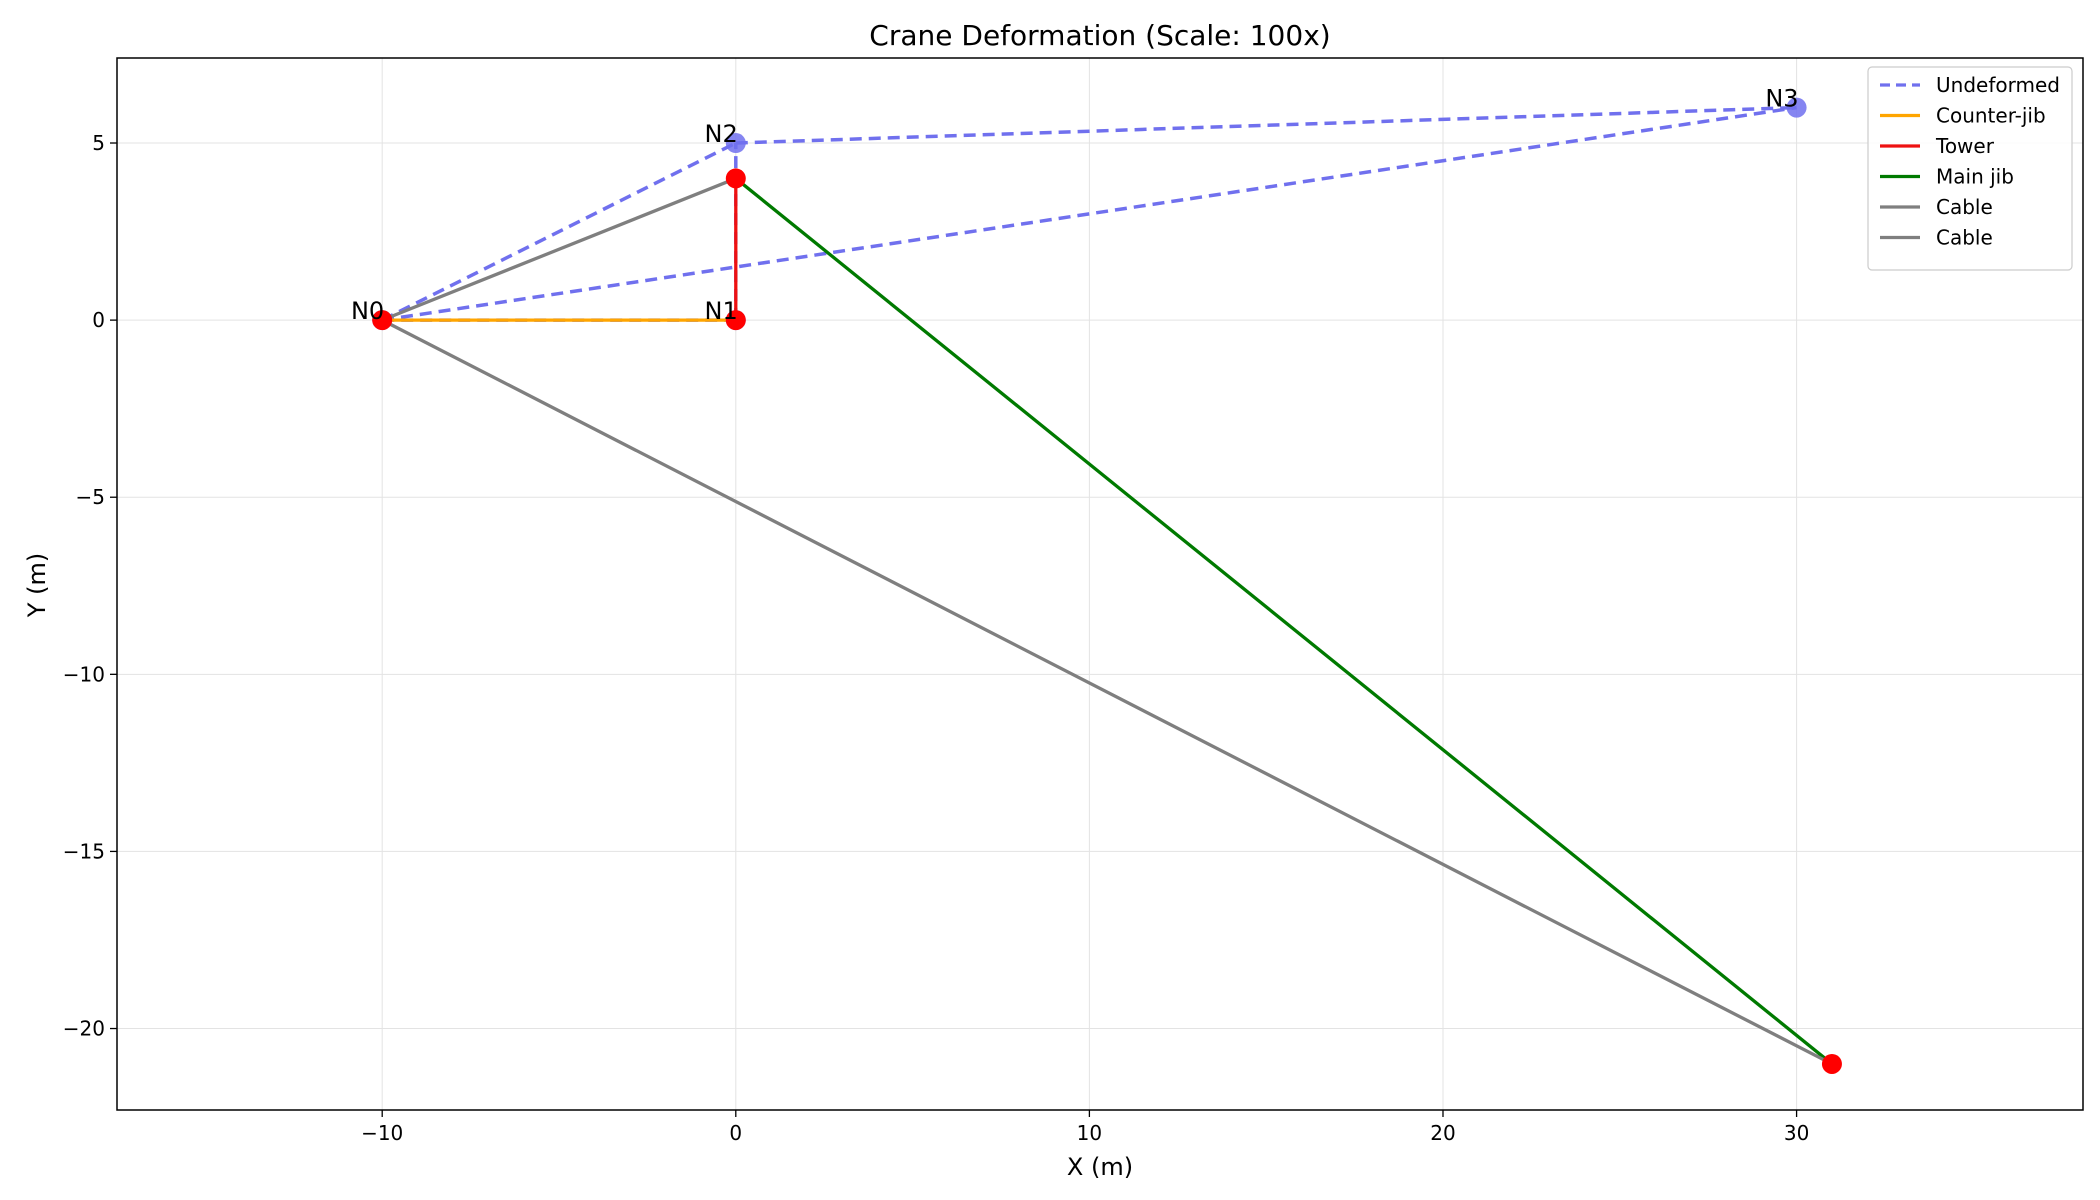 The width and height of the screenshot is (2100, 1200). I want to click on x-tick-label: 20, so click(1442, 1133).